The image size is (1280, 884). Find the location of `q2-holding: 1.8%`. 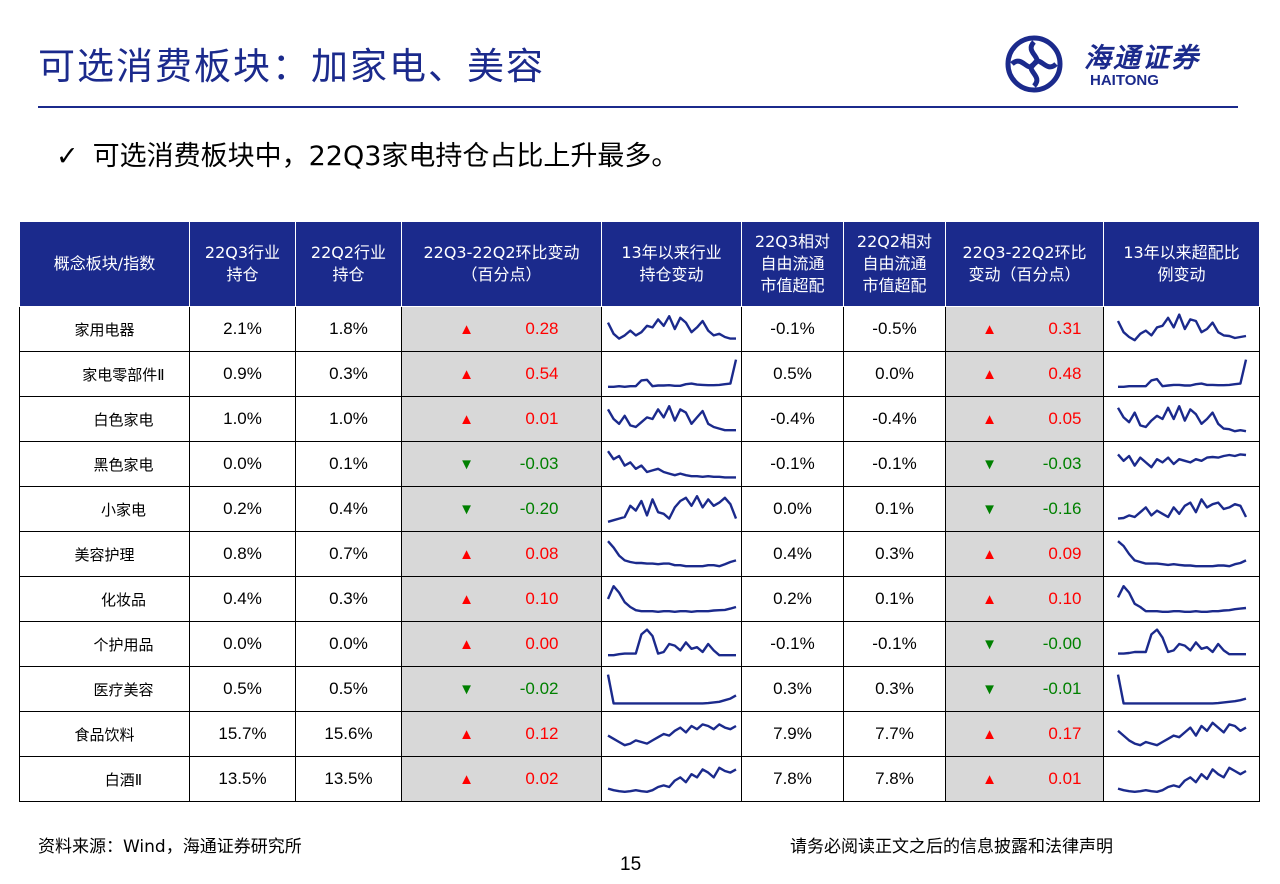

q2-holding: 1.8% is located at coordinates (348, 329).